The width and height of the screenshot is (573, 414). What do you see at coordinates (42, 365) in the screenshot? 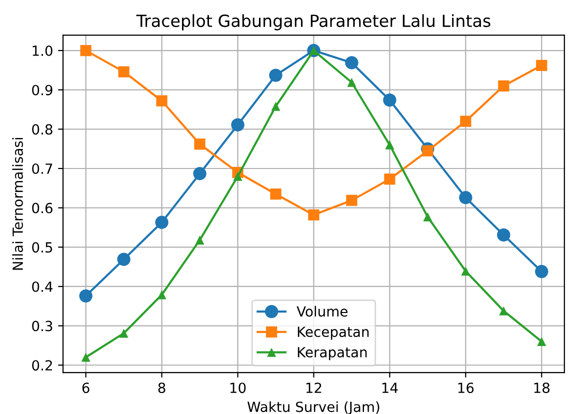
I see `y-tick-label: 0.2` at bounding box center [42, 365].